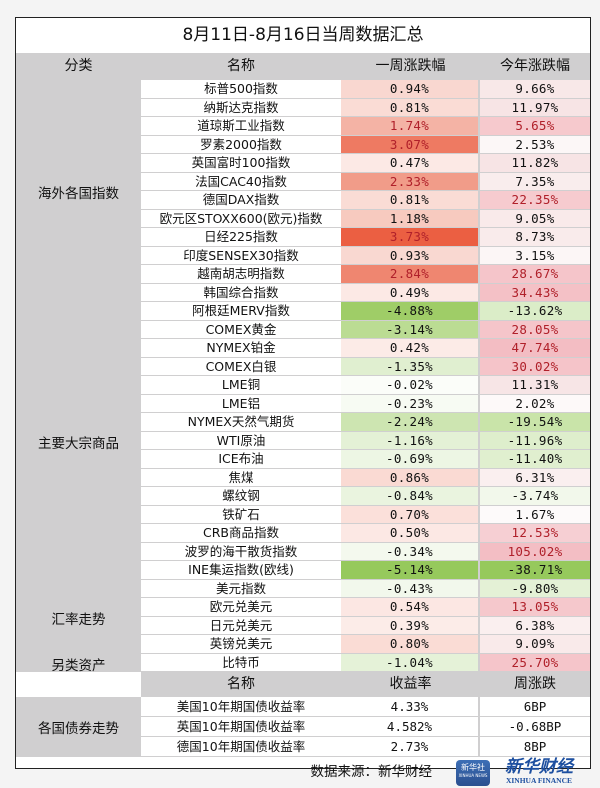 The width and height of the screenshot is (600, 788). I want to click on row-ytd-change: 8.73%, so click(535, 237).